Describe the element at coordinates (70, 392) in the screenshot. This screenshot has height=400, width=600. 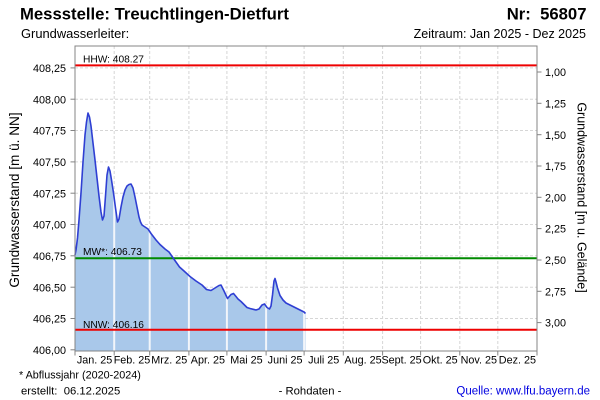
I see `svg-text: erstellt: 06.12.2025` at that location.